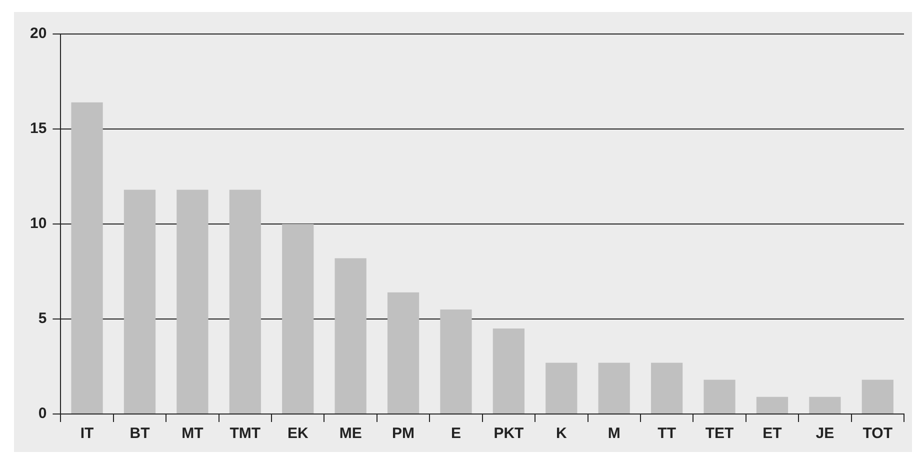 Image resolution: width=922 pixels, height=462 pixels. Describe the element at coordinates (667, 433) in the screenshot. I see `x-tick-label: TT` at that location.